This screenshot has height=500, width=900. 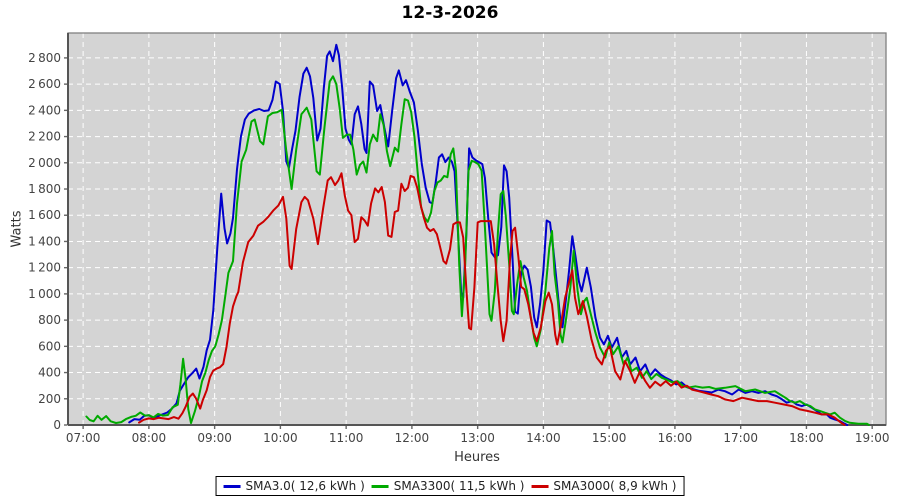 What do you see at coordinates (44, 189) in the screenshot?
I see `y-tick-label: 1 800` at bounding box center [44, 189].